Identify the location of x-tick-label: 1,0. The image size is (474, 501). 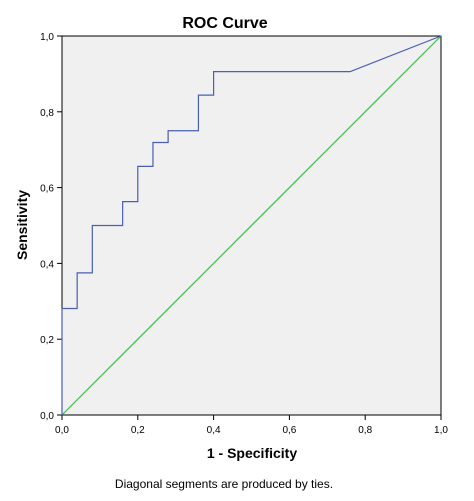
(441, 430).